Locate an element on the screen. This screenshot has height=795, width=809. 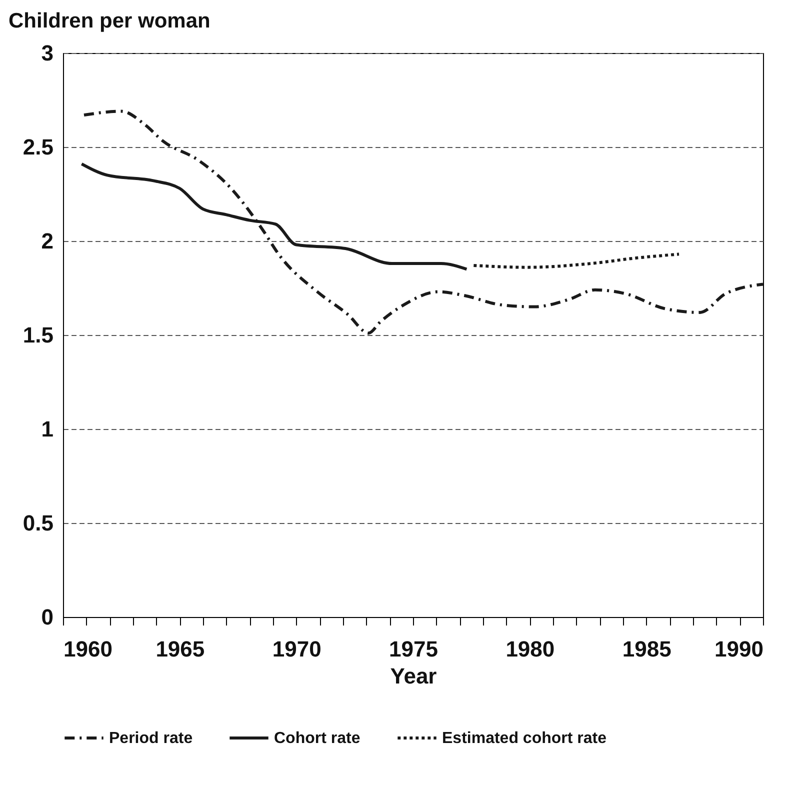
y-tick-label: 0 is located at coordinates (47, 617).